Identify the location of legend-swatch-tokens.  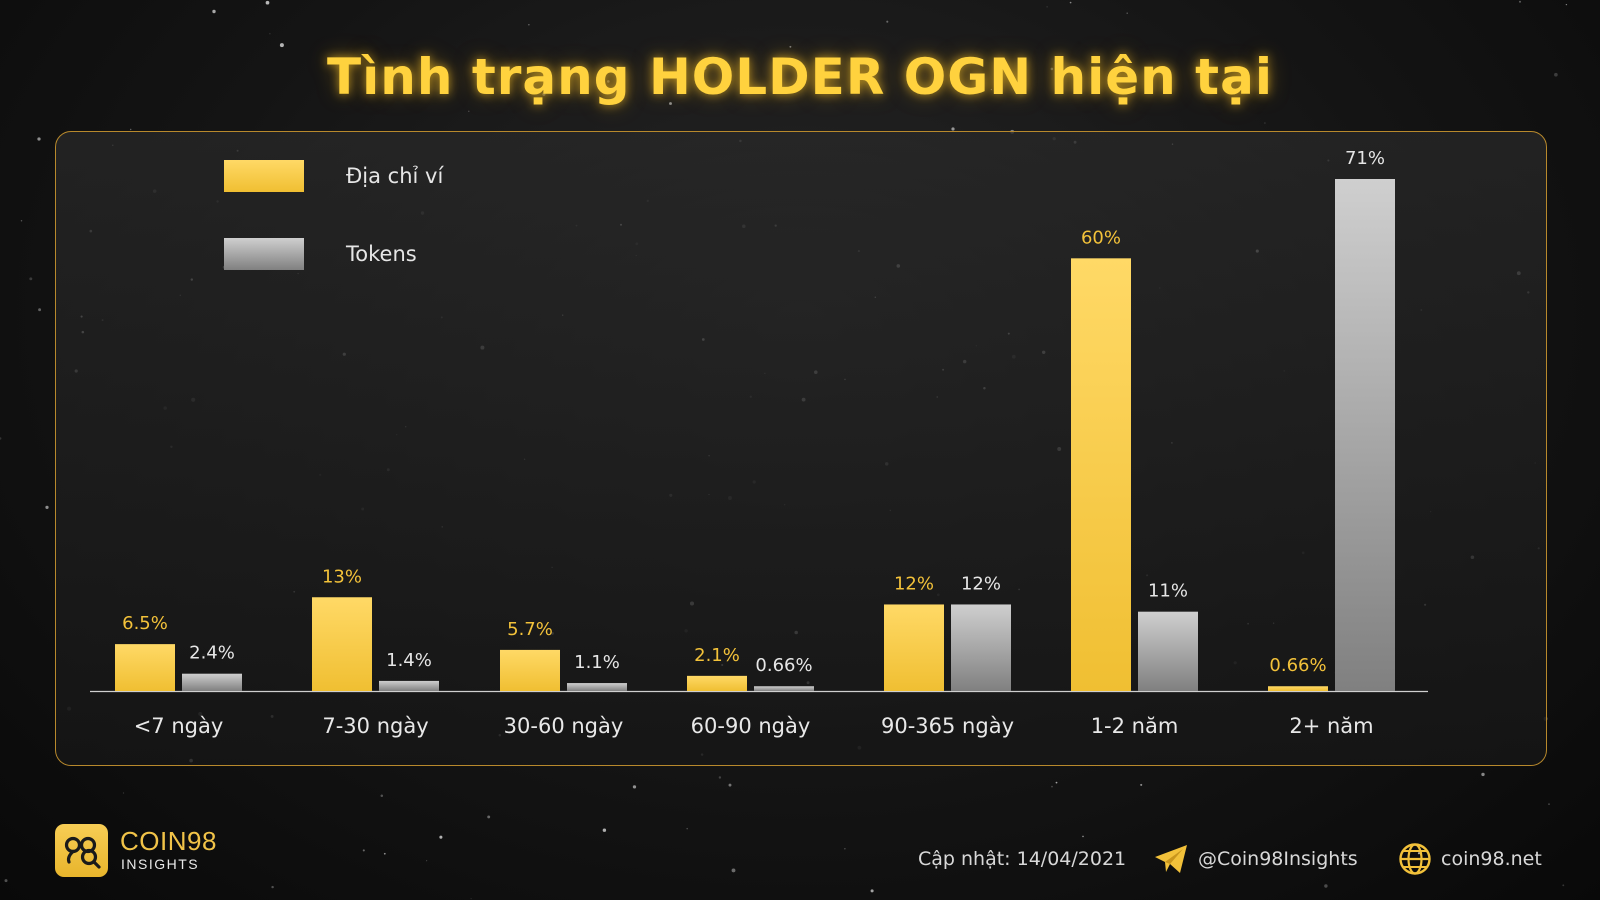
(264, 254).